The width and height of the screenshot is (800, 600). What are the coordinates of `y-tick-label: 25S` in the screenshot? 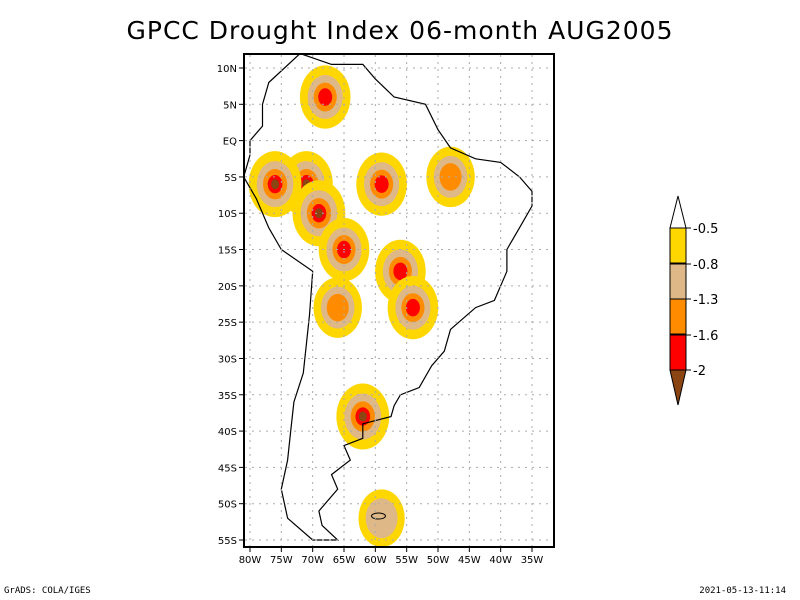 It's located at (227, 323).